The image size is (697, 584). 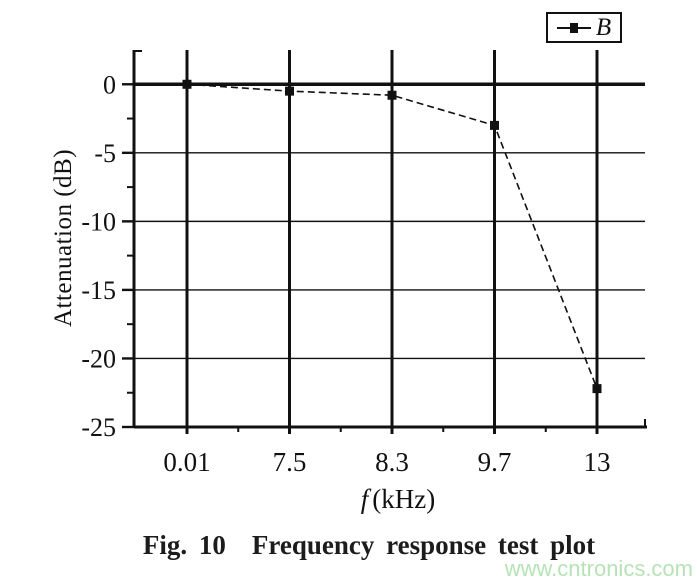 I want to click on x-tick-label: 0.01, so click(x=186, y=462).